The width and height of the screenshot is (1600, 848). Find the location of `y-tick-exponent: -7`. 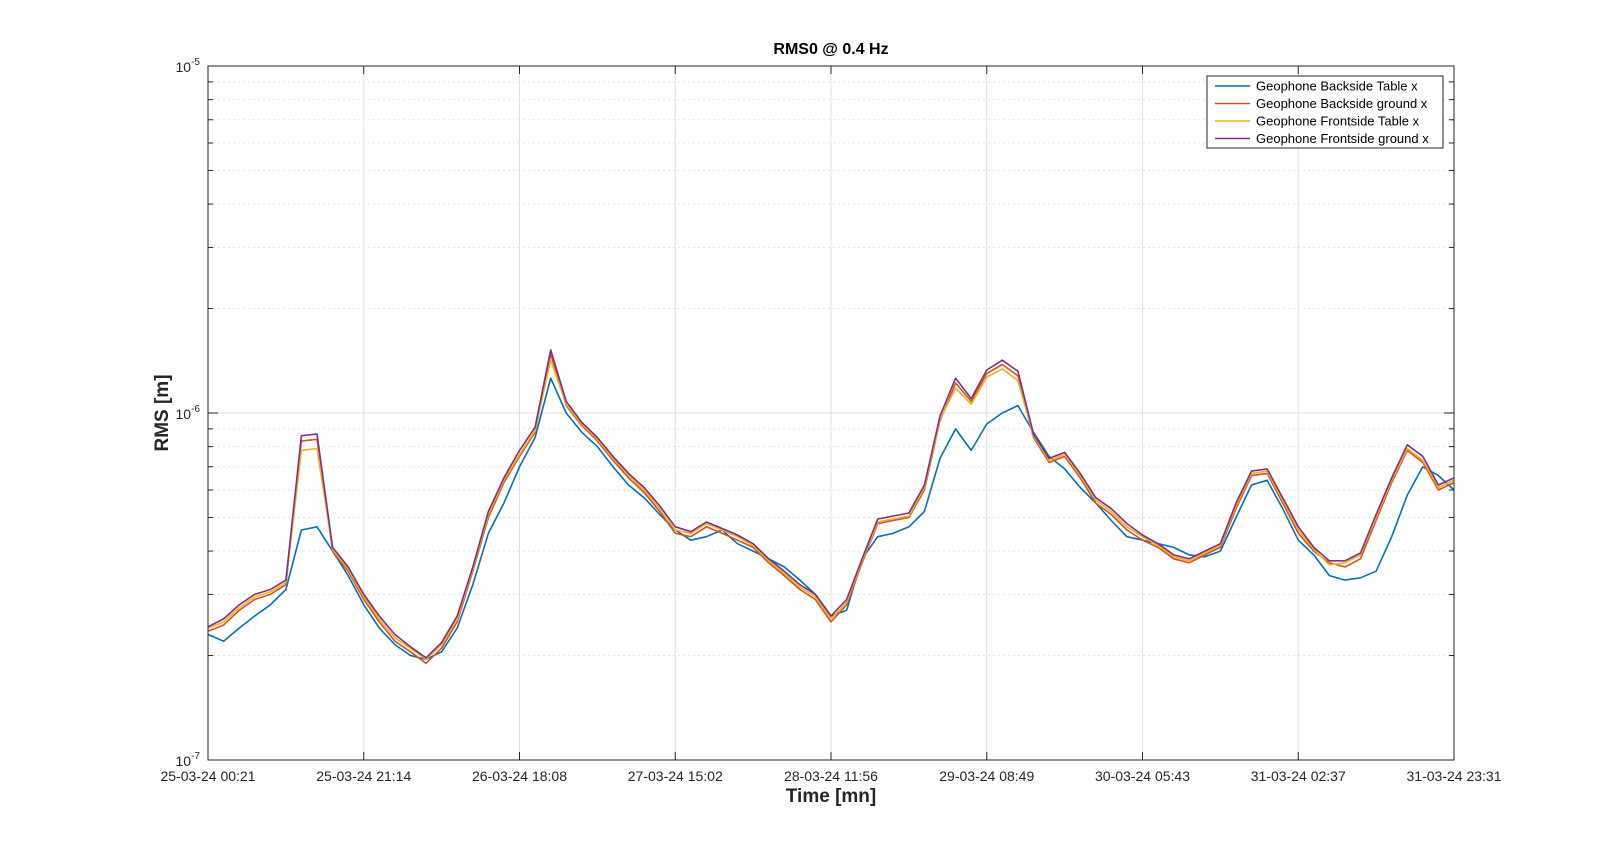

y-tick-exponent: -7 is located at coordinates (195, 756).